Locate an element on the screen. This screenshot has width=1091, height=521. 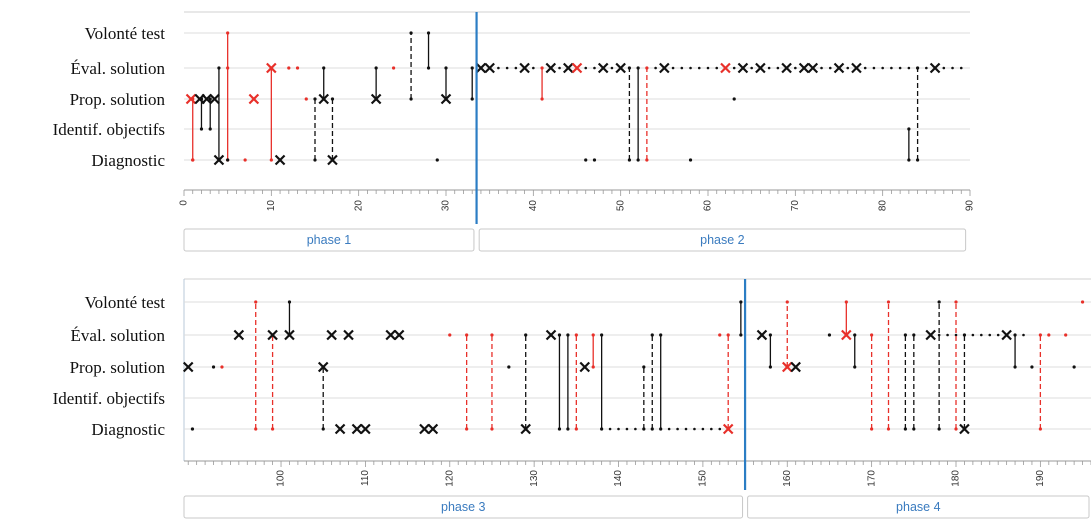
bottom-y-label: Diagnostic is located at coordinates (128, 429).